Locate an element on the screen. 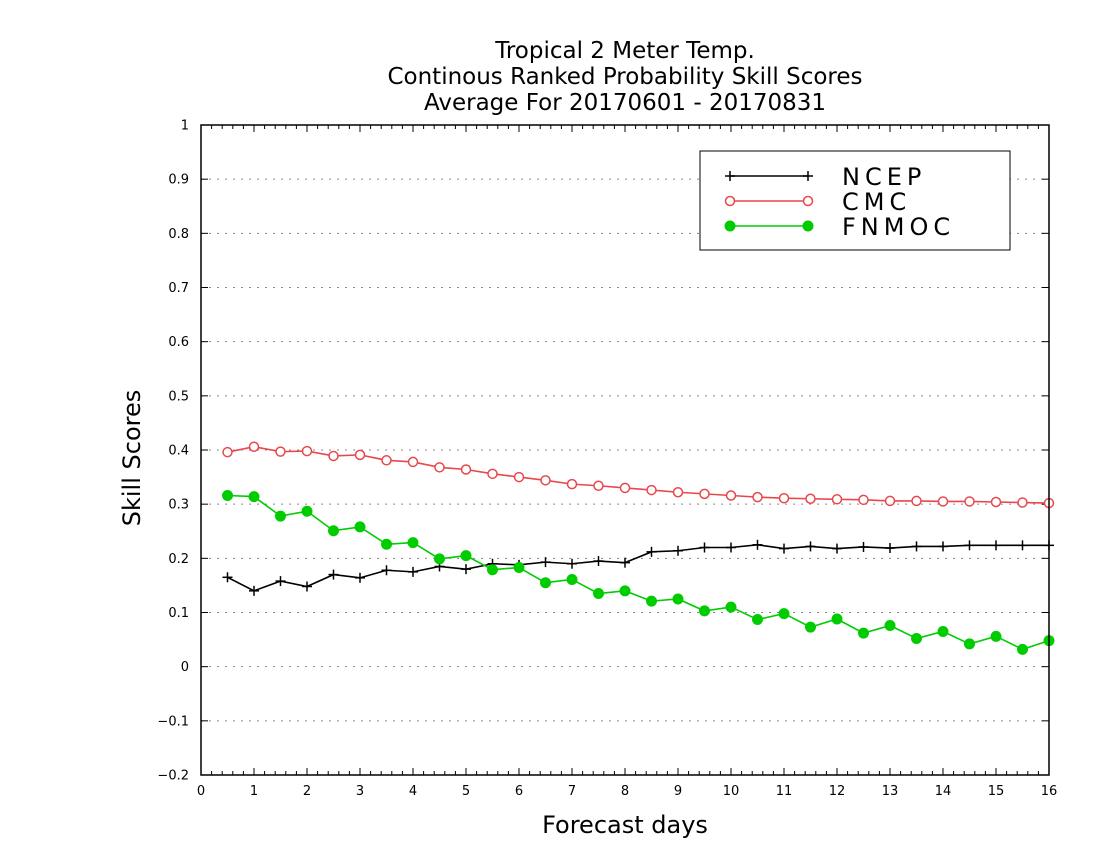 Image resolution: width=1100 pixels, height=850 pixels. x-tick-label: 15 is located at coordinates (996, 791).